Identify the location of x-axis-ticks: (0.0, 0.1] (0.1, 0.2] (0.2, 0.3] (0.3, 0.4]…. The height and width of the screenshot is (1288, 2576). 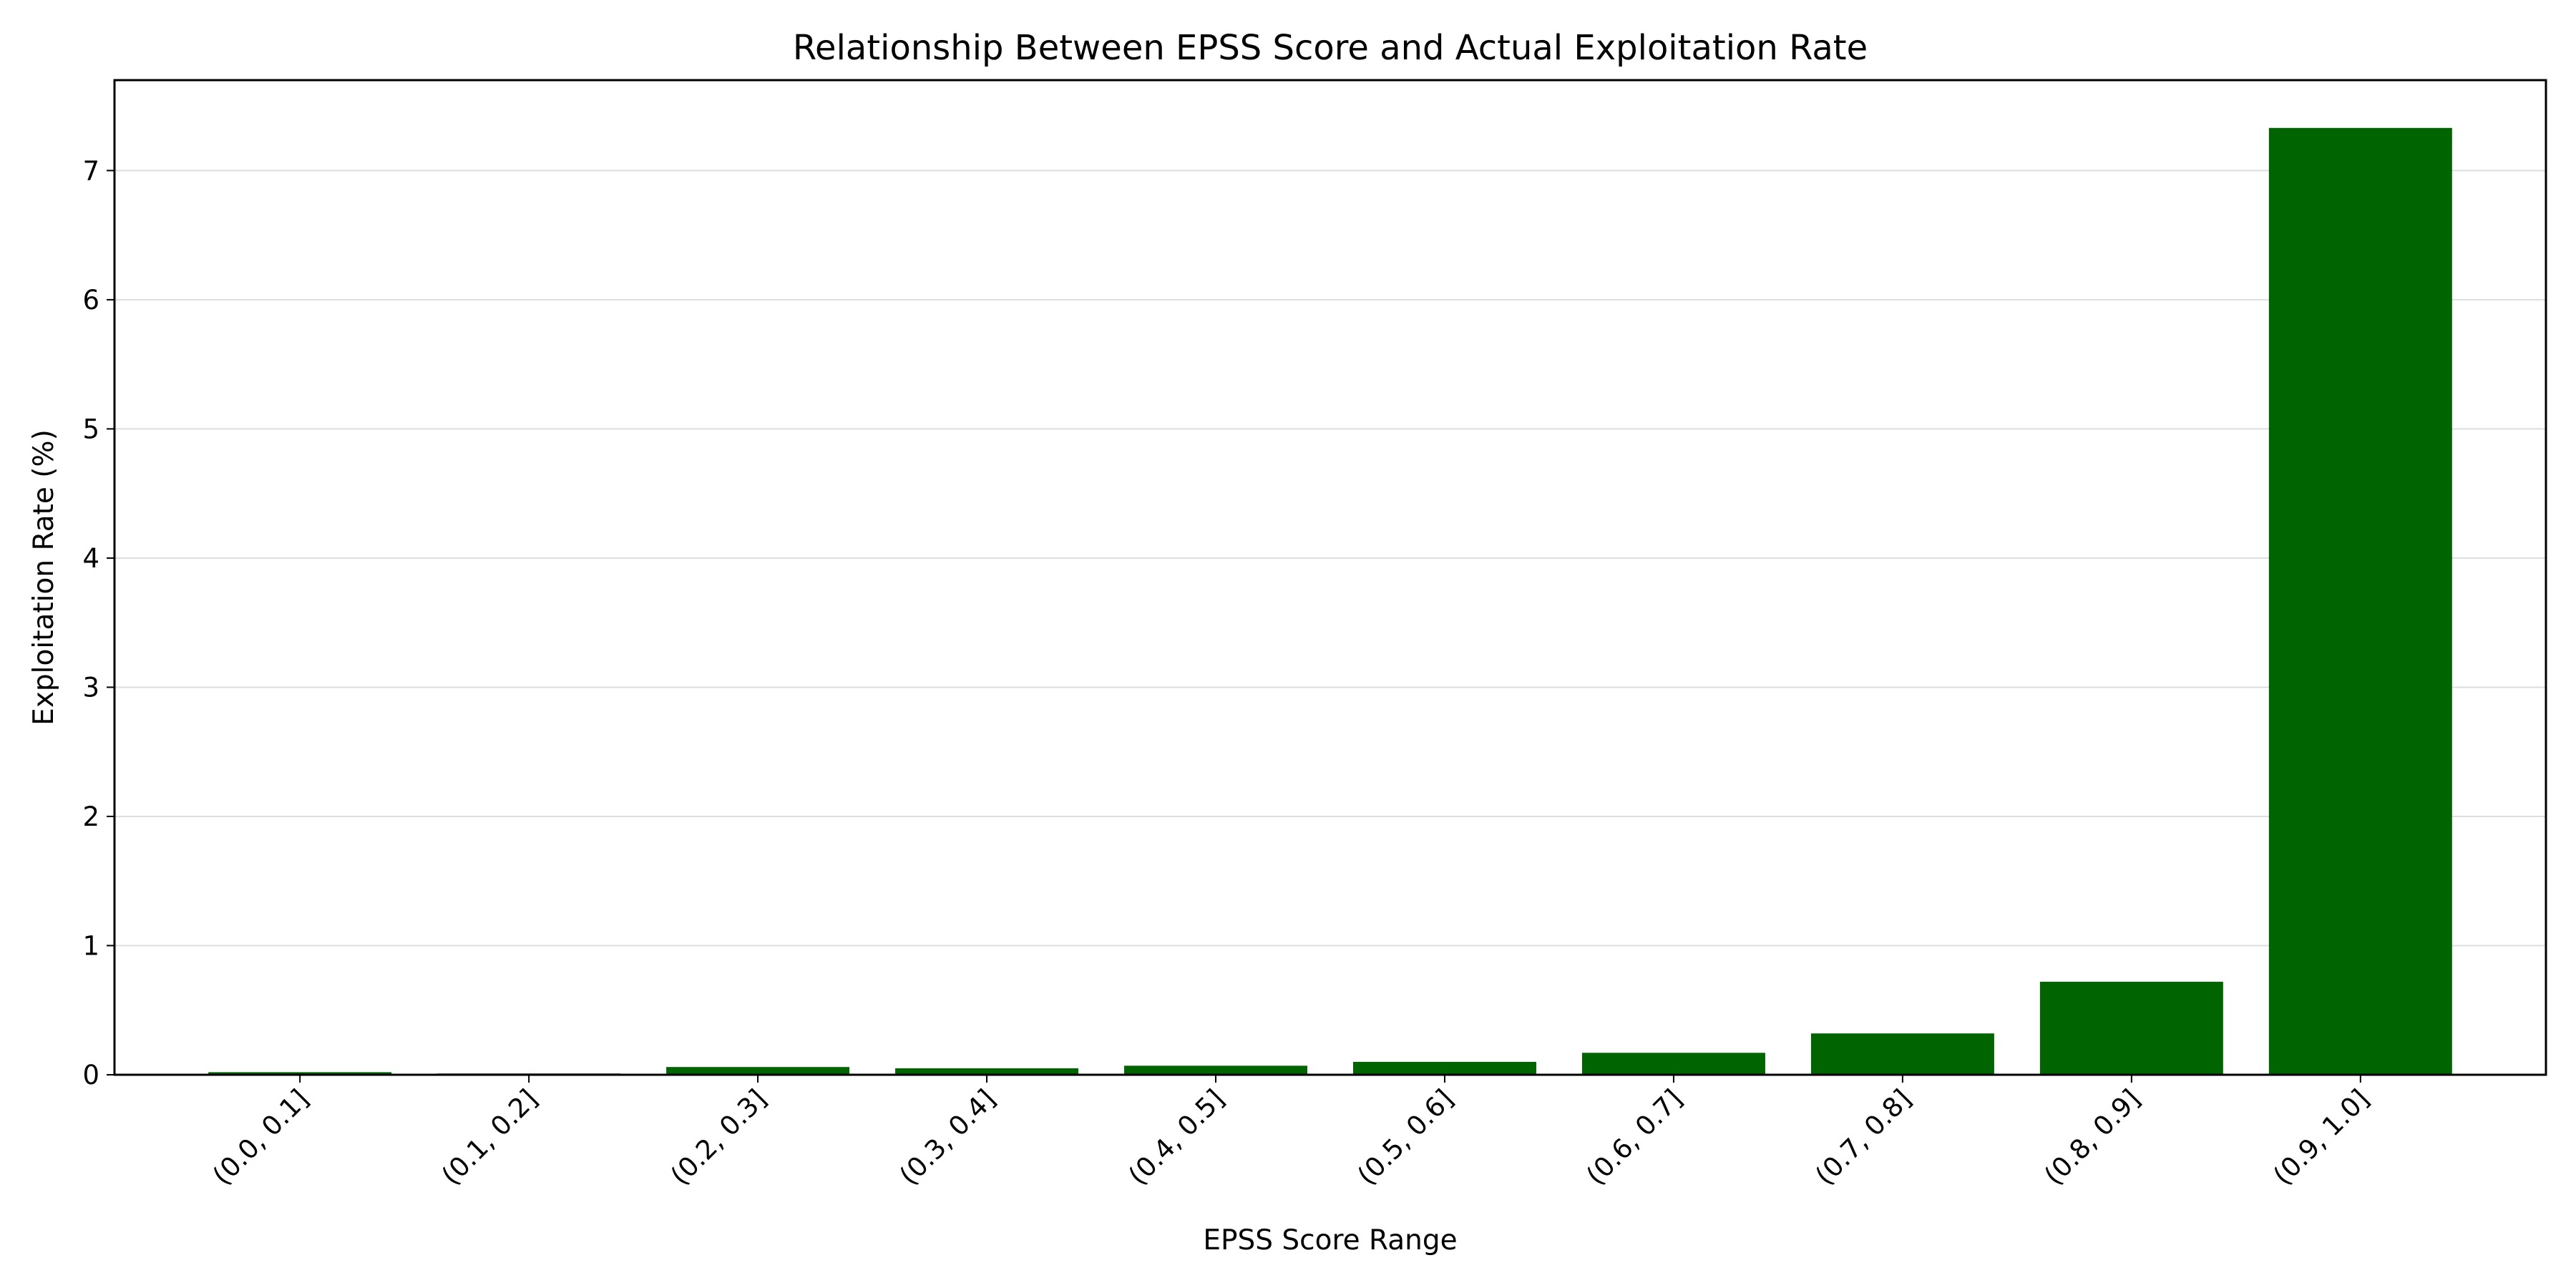
(1291, 1133).